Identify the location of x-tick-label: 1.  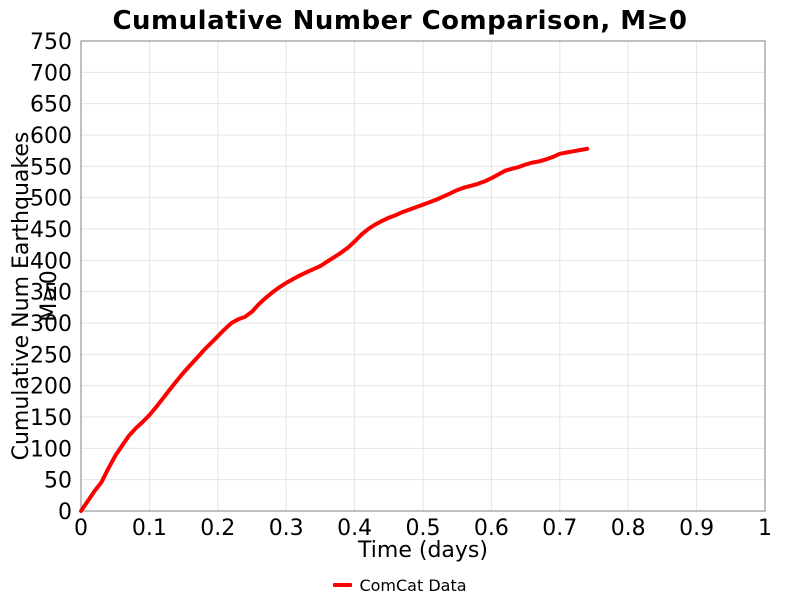
(765, 528).